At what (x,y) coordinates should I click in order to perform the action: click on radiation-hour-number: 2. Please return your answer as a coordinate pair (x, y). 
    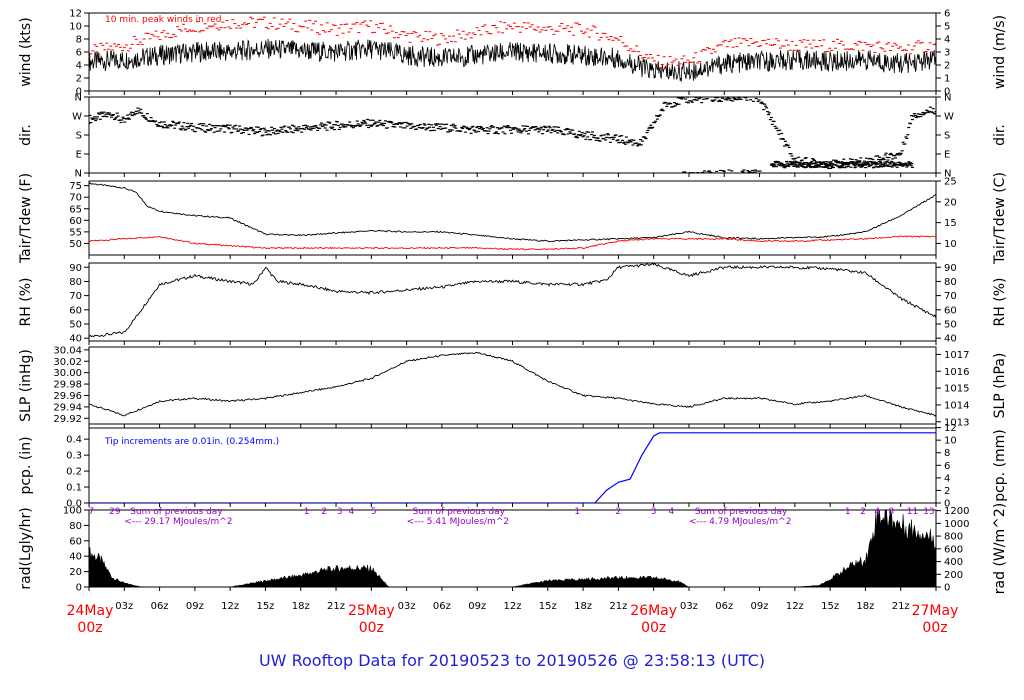
    Looking at the image, I should click on (324, 512).